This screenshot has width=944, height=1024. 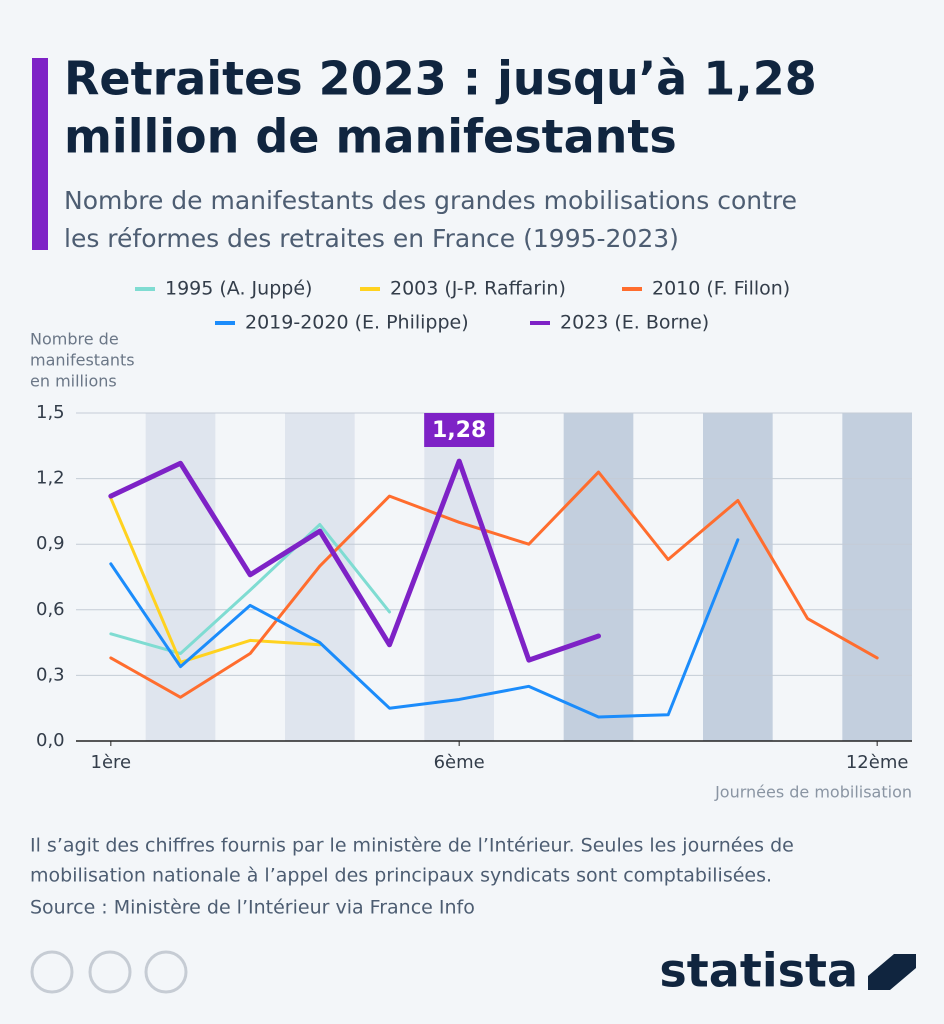 I want to click on y-axis-label: manifestants, so click(x=82, y=360).